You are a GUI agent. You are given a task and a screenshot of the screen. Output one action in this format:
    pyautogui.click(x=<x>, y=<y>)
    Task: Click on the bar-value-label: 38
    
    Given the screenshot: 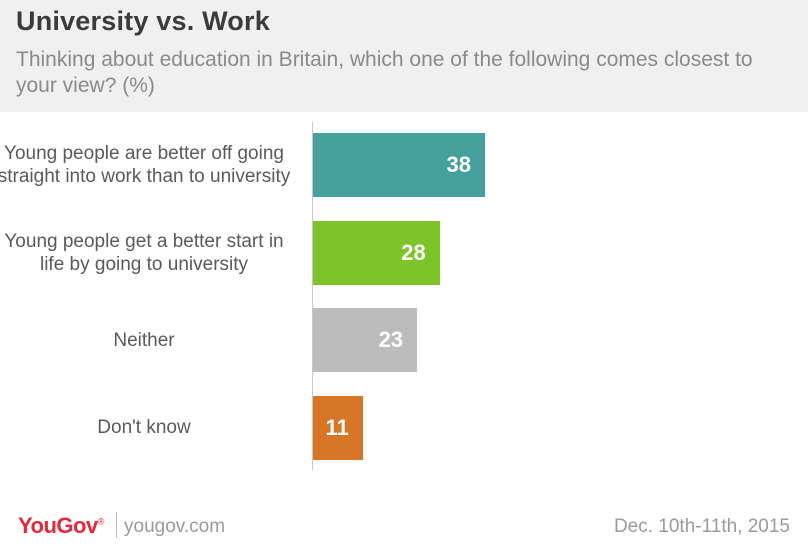 What is the action you would take?
    pyautogui.click(x=458, y=164)
    